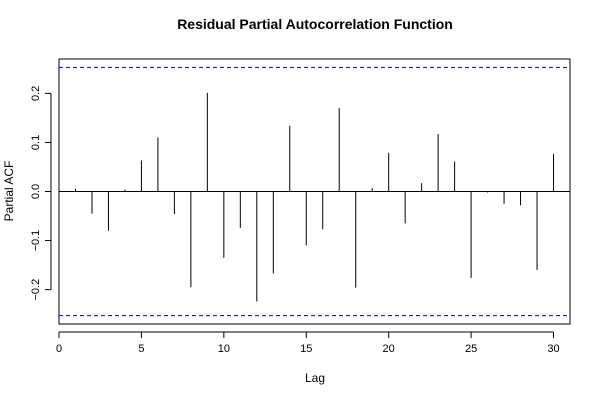 The image size is (599, 400). Describe the element at coordinates (36, 241) in the screenshot. I see `y-tick-label: −0.1` at that location.